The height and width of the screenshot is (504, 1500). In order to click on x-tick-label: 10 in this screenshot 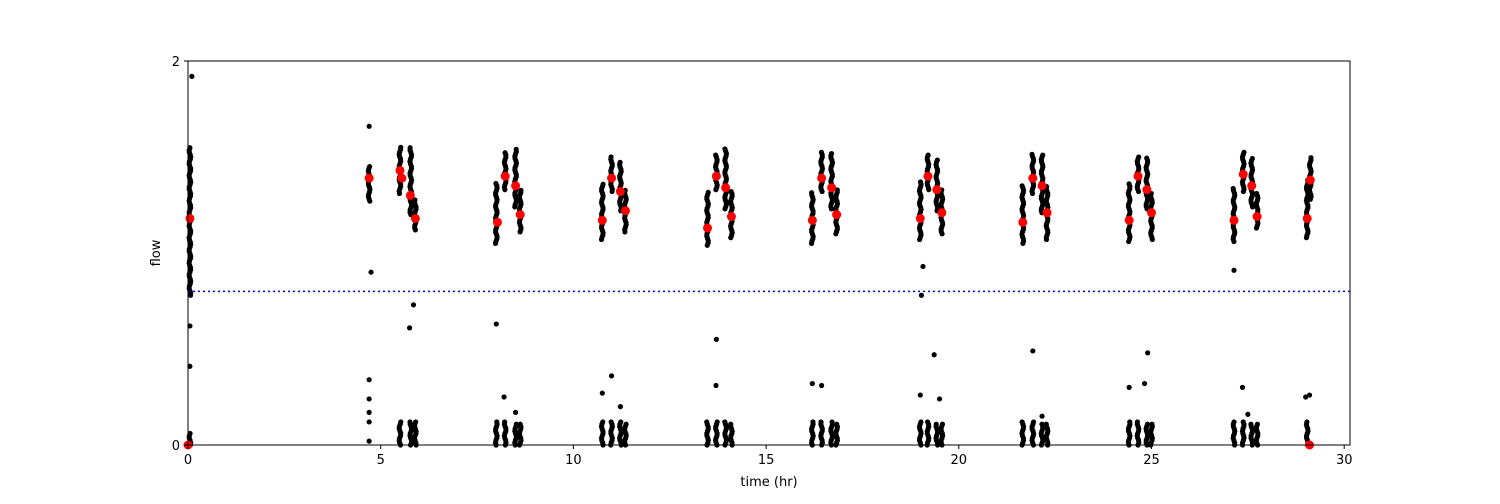, I will do `click(573, 460)`.